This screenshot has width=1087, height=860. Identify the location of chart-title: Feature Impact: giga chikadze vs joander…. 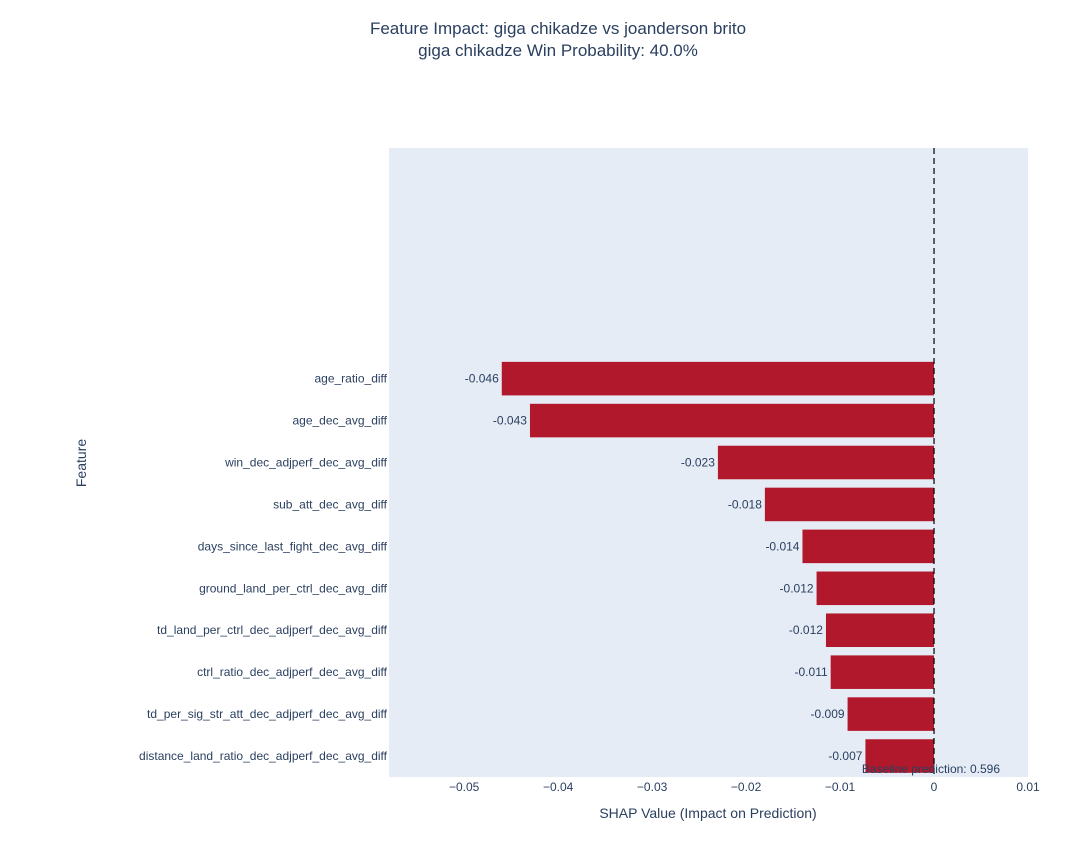
(558, 28).